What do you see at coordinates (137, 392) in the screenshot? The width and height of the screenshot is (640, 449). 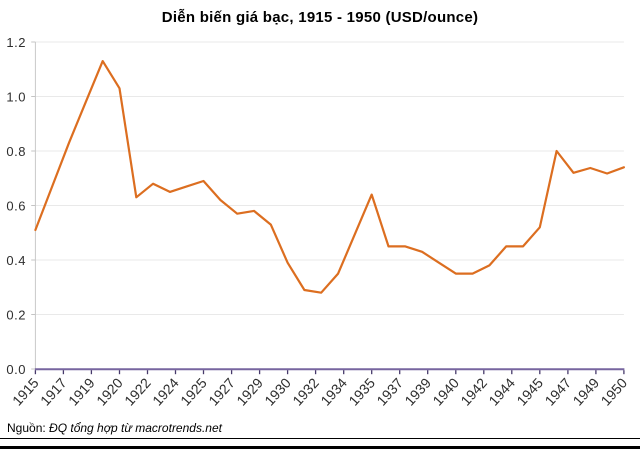 I see `svg-text: 1922` at bounding box center [137, 392].